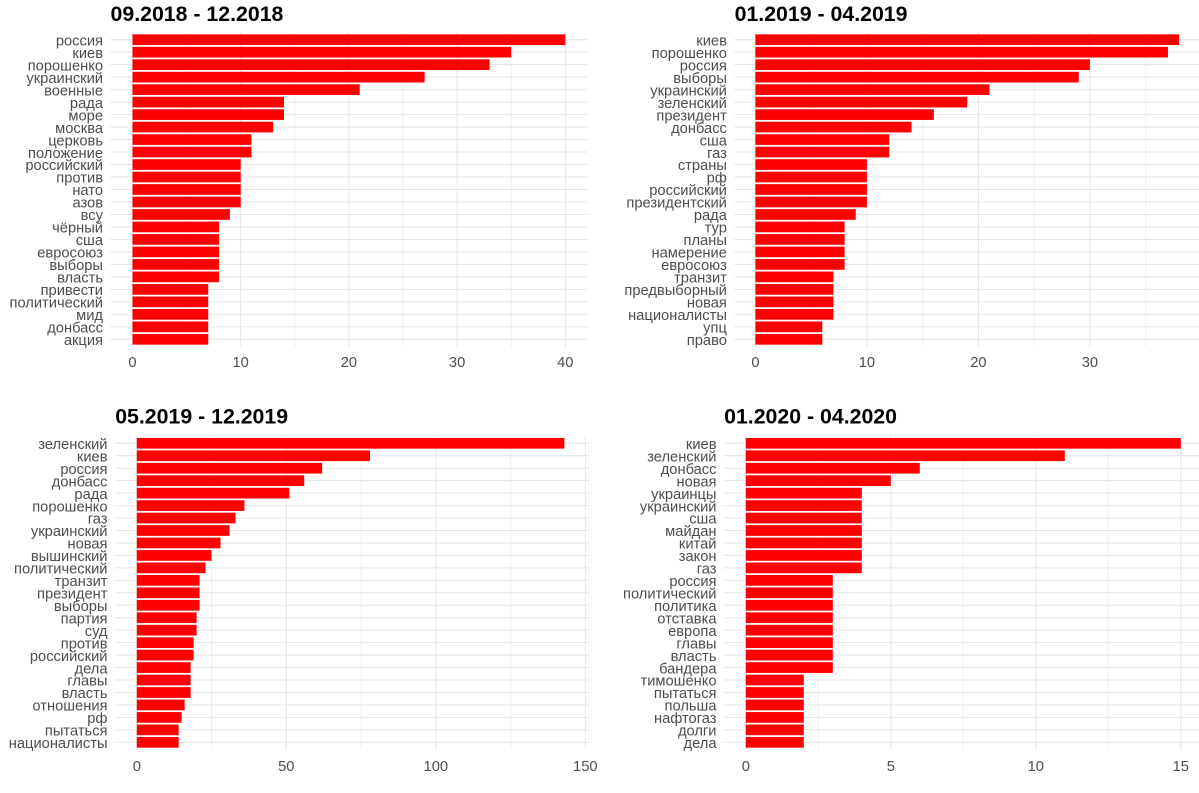 The width and height of the screenshot is (1199, 793). What do you see at coordinates (690, 532) in the screenshot?
I see `svg-text: майдан` at bounding box center [690, 532].